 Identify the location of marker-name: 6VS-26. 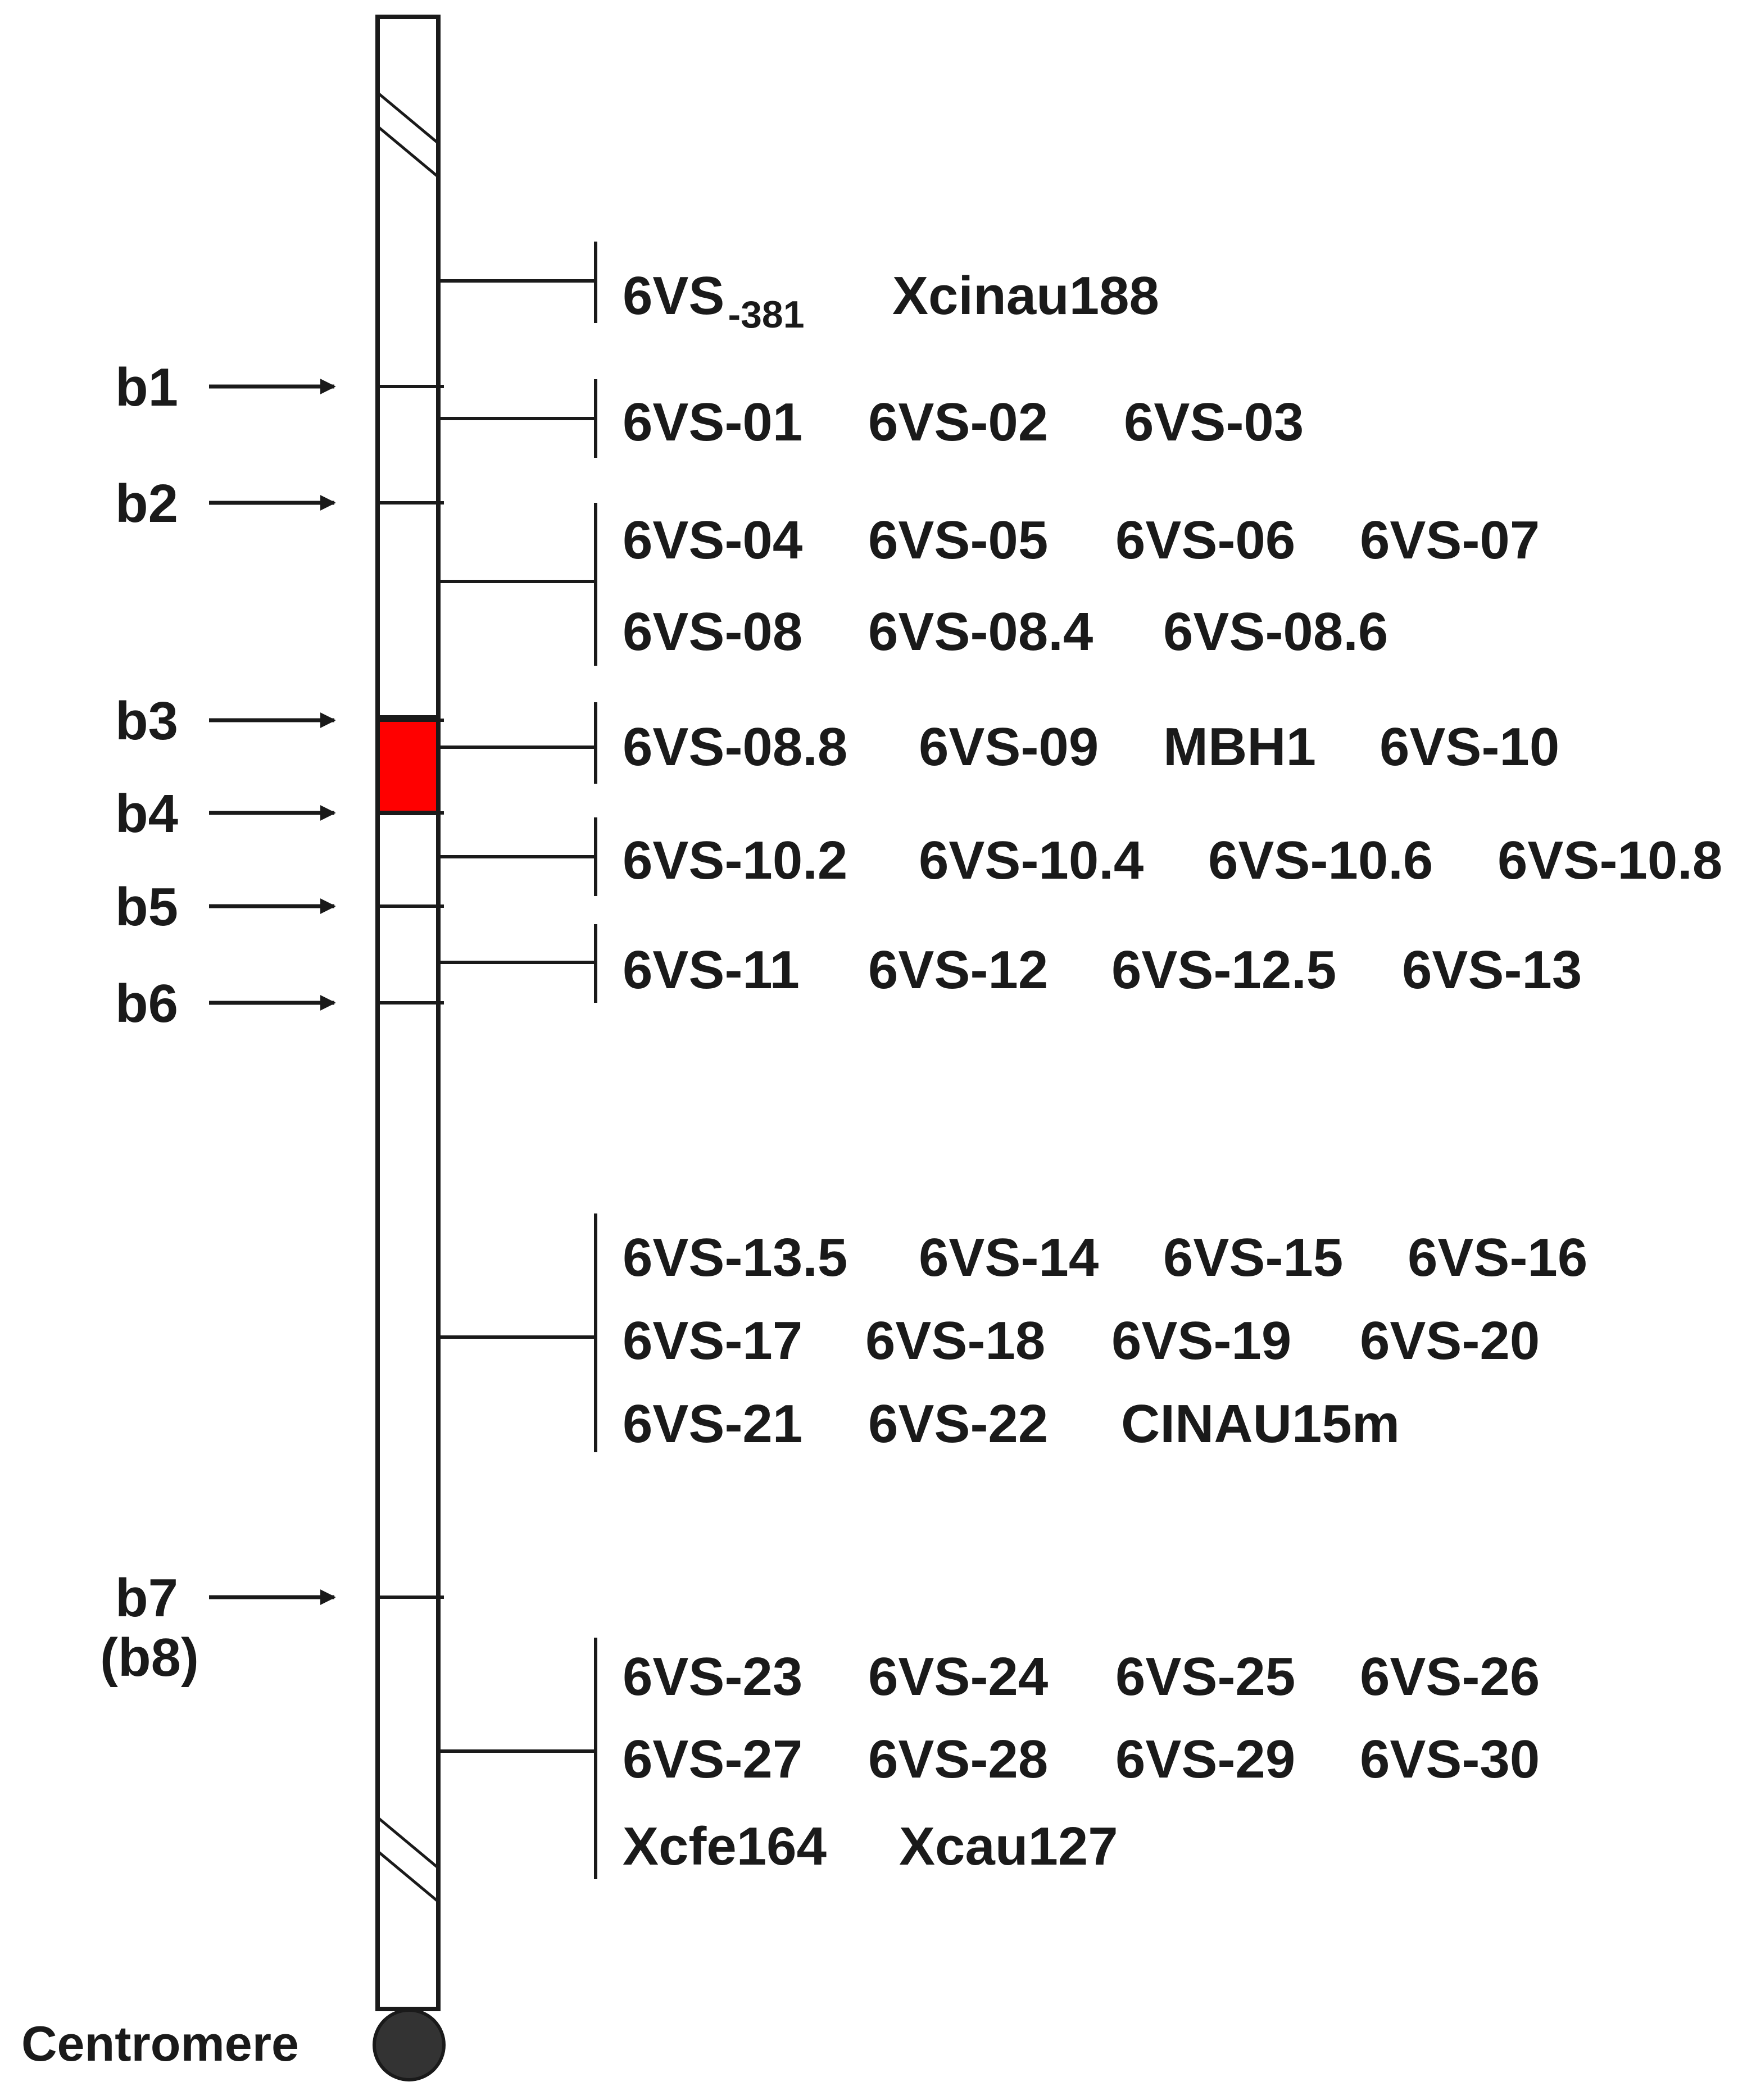
(1450, 1677).